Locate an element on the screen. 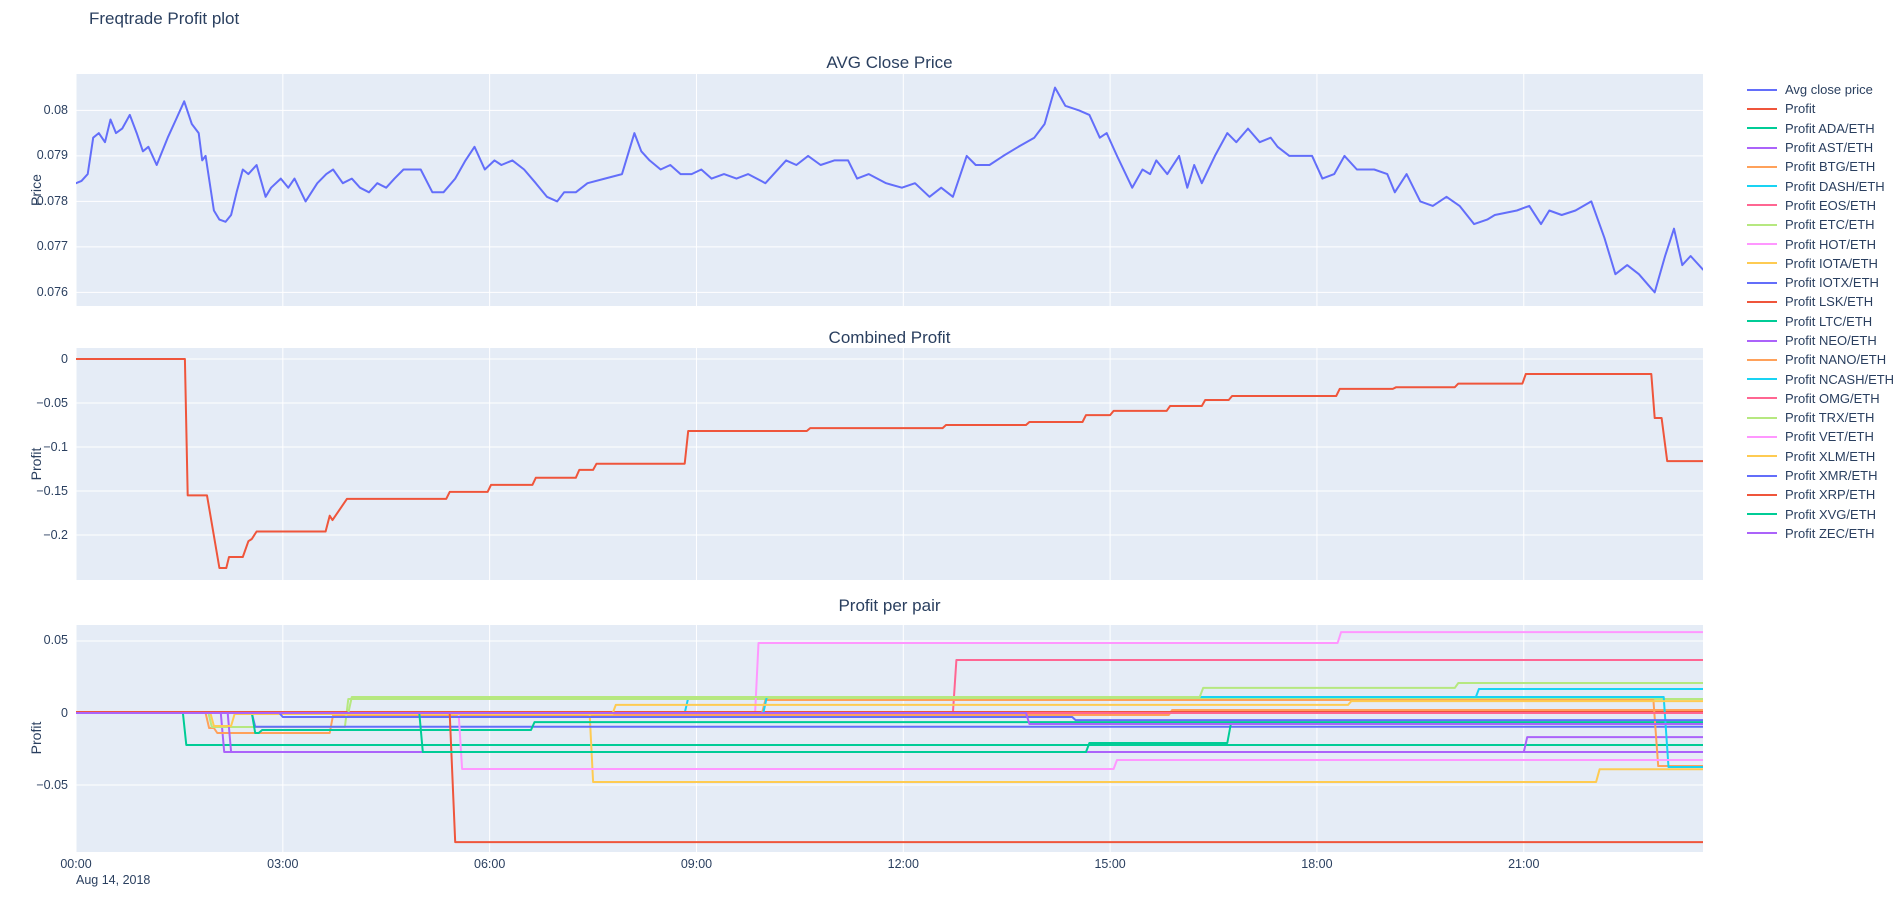 This screenshot has height=913, width=1896. legend-item-profit-nano-eth: Profit NANO/ETH is located at coordinates (1820, 359).